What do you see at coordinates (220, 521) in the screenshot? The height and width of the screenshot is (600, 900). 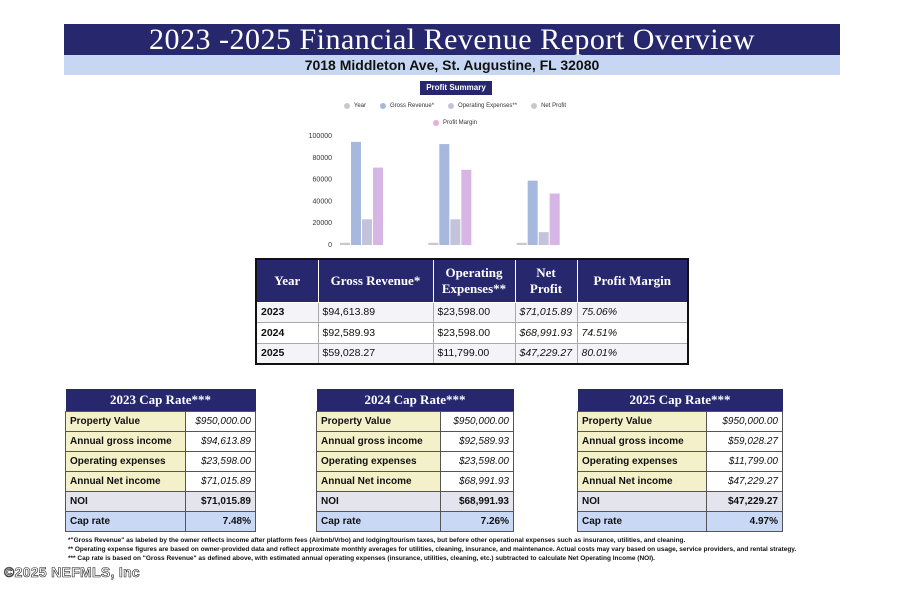 I see `row-value: 7.48%` at bounding box center [220, 521].